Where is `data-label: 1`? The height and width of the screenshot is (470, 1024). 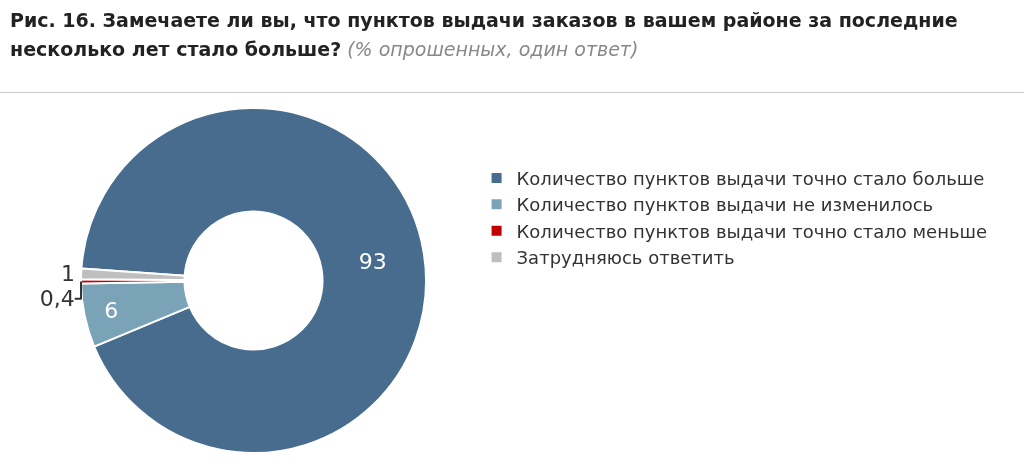
data-label: 1 is located at coordinates (67, 274).